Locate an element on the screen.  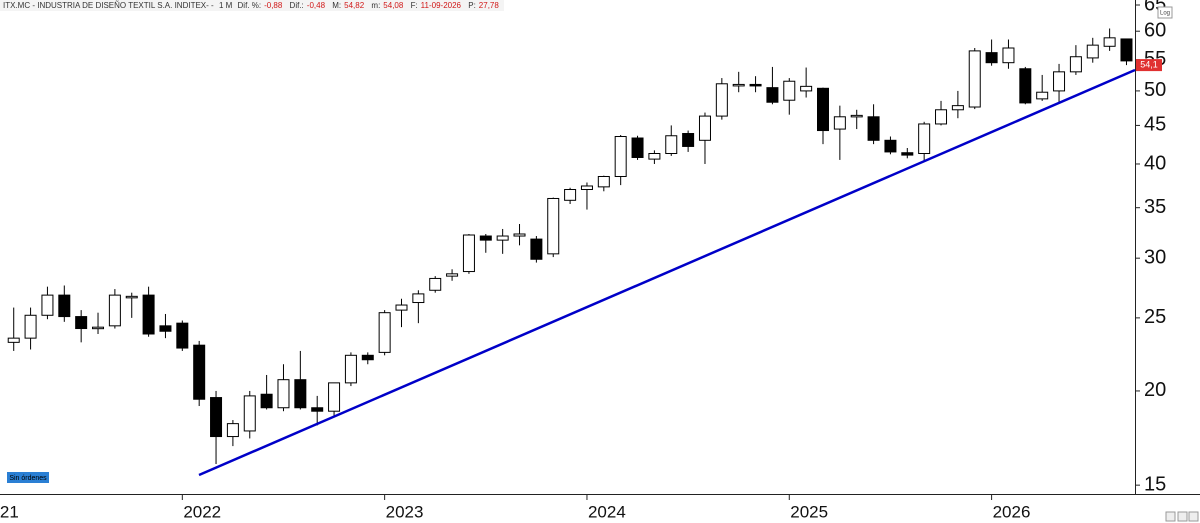
x-tick-label: 2026 is located at coordinates (1012, 511).